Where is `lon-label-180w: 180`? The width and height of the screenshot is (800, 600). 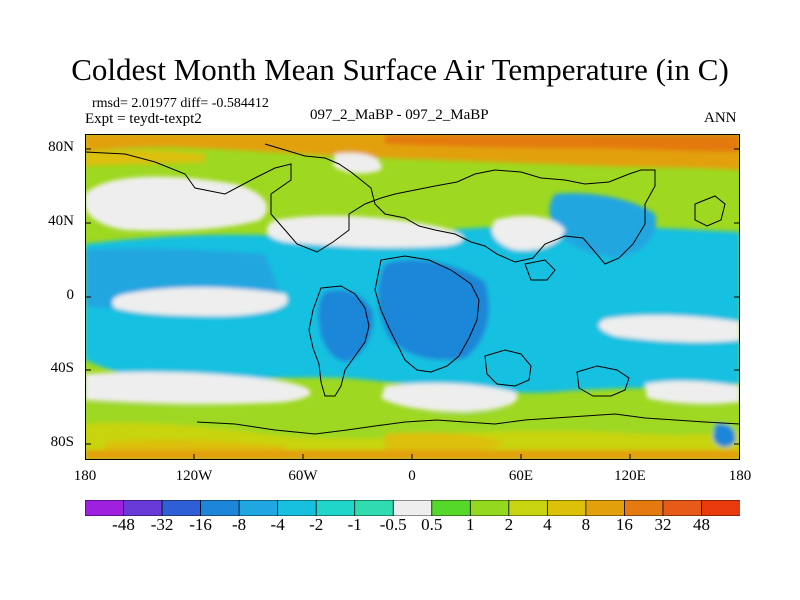
lon-label-180w: 180 is located at coordinates (85, 476).